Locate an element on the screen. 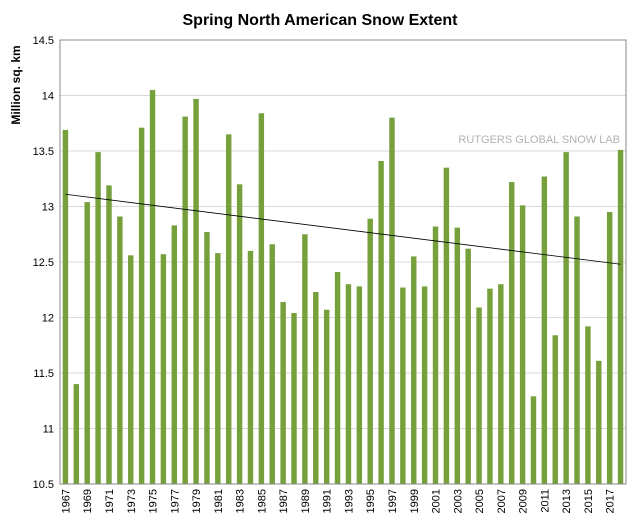 The width and height of the screenshot is (640, 524). bar-2009 is located at coordinates (522, 344).